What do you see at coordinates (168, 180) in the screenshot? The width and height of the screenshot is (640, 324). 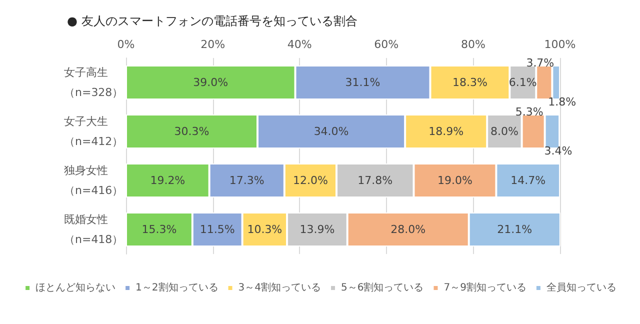 I see `data-label: 19.2%` at bounding box center [168, 180].